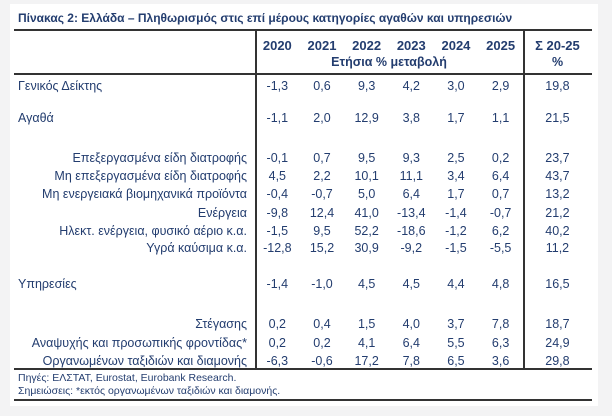 The image size is (612, 416). What do you see at coordinates (277, 284) in the screenshot?
I see `value-cell-2020: -1,4` at bounding box center [277, 284].